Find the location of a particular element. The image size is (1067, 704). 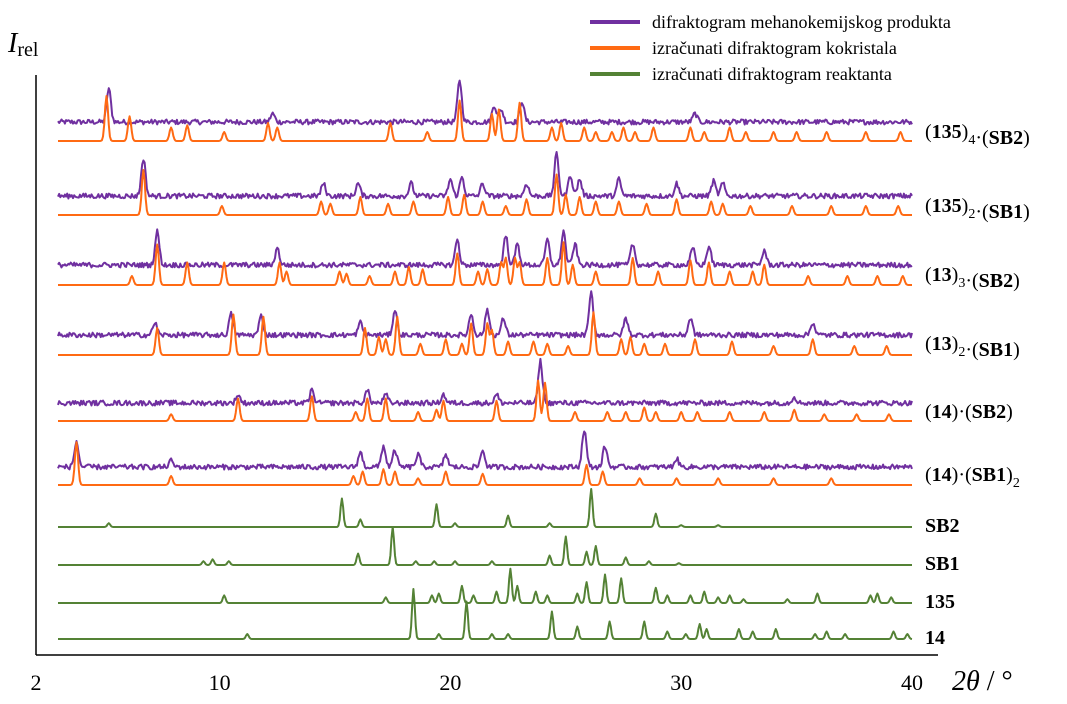

x-tick-label-30: 30 is located at coordinates (681, 682).